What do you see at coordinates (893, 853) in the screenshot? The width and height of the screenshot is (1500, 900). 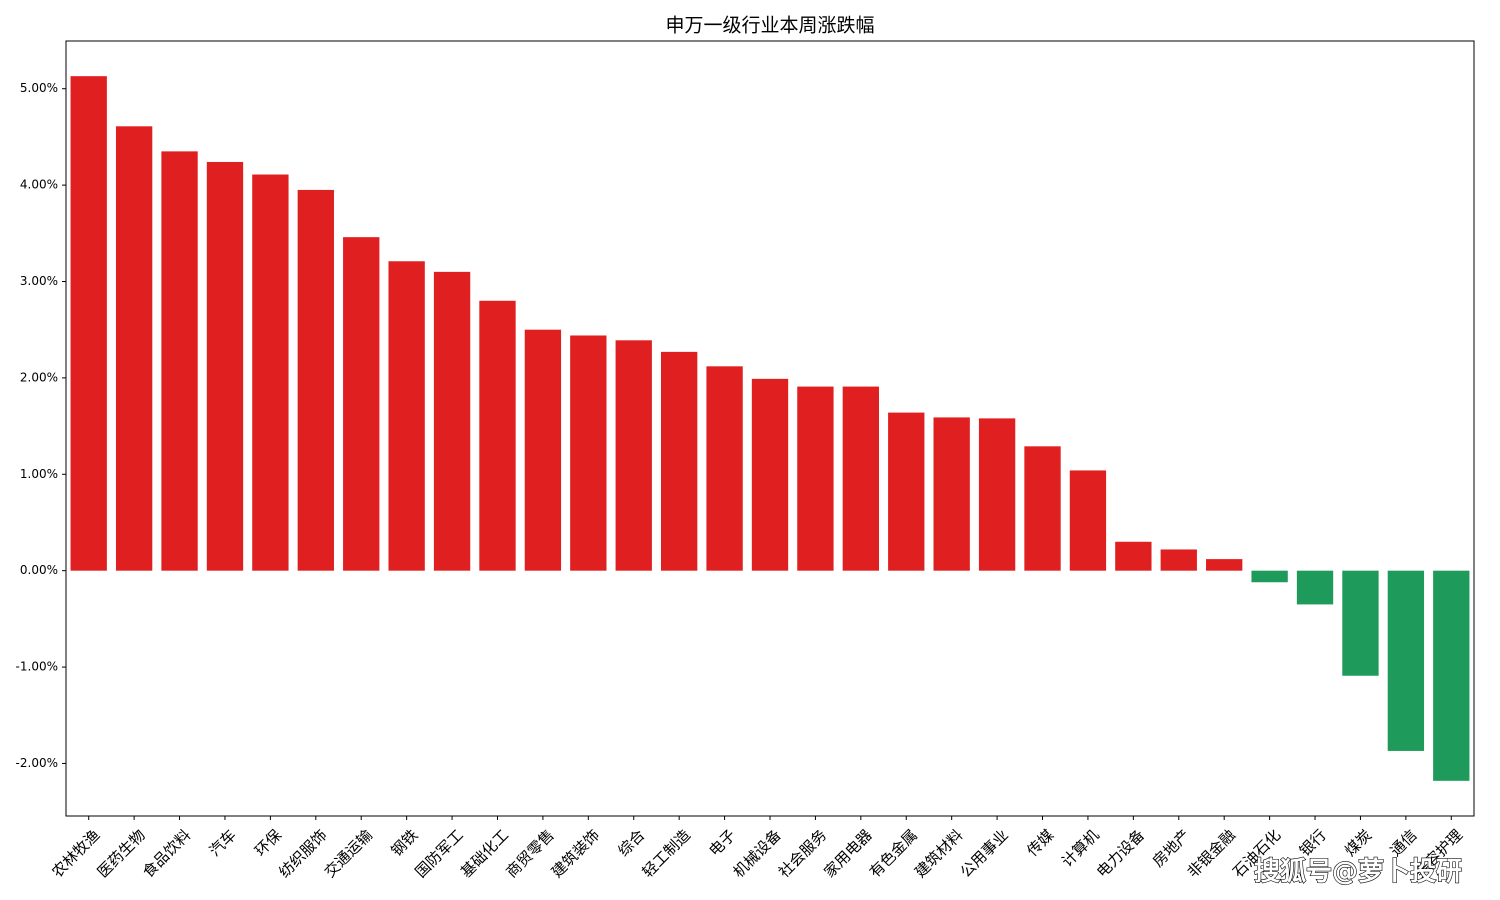 I see `x-tick-label: 有色金属` at bounding box center [893, 853].